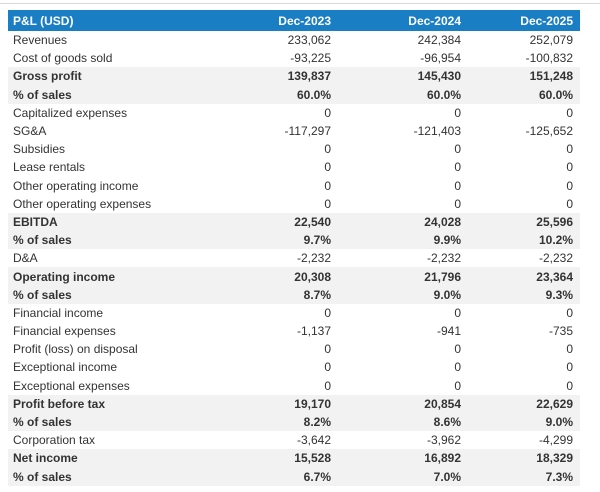 This screenshot has width=600, height=492. I want to click on column-header-dec-2024: Dec-2024, so click(403, 20).